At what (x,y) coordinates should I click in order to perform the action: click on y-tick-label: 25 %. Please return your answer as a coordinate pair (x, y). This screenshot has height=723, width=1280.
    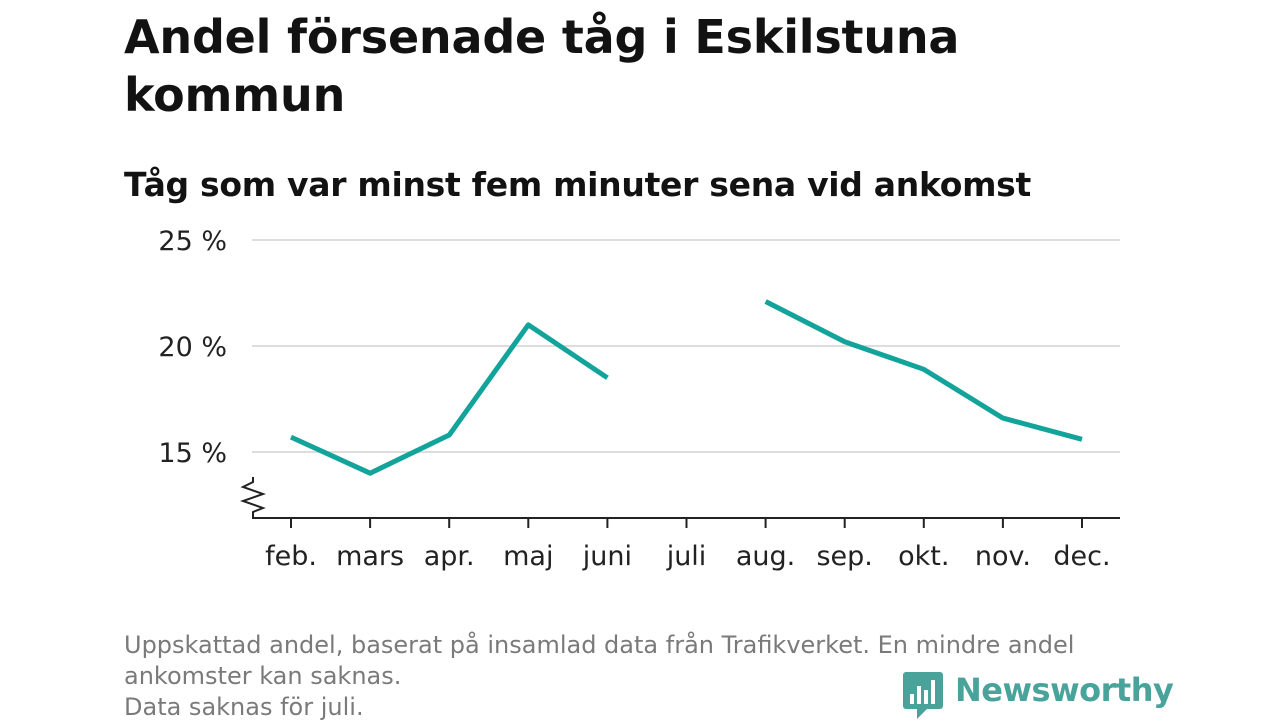
    Looking at the image, I should click on (192, 241).